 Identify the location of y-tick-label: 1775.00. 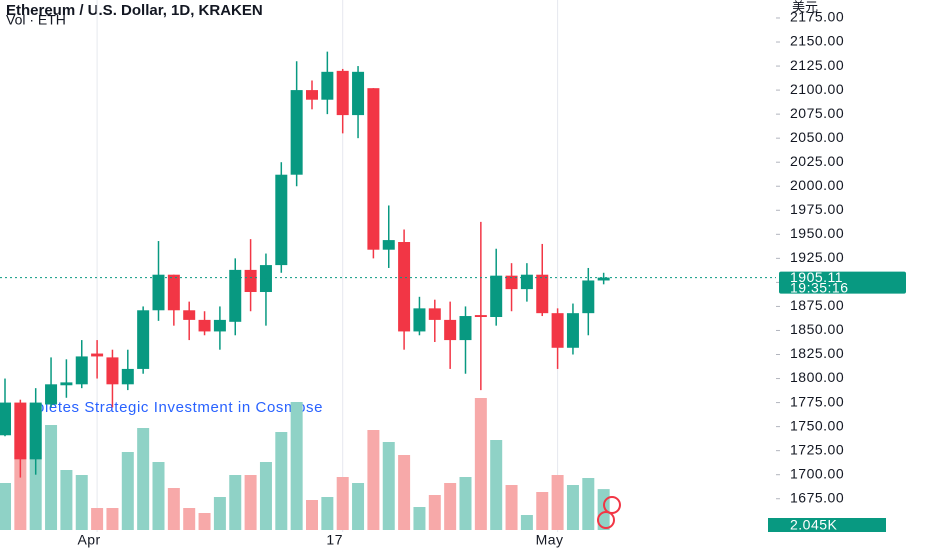
(817, 401).